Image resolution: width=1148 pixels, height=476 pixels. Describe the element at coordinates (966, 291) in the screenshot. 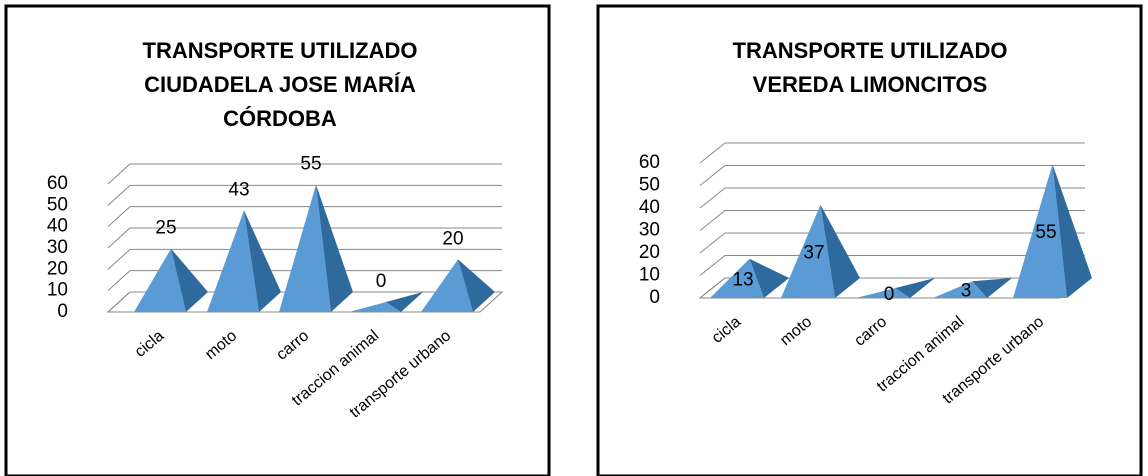

I see `value-label: 3` at that location.